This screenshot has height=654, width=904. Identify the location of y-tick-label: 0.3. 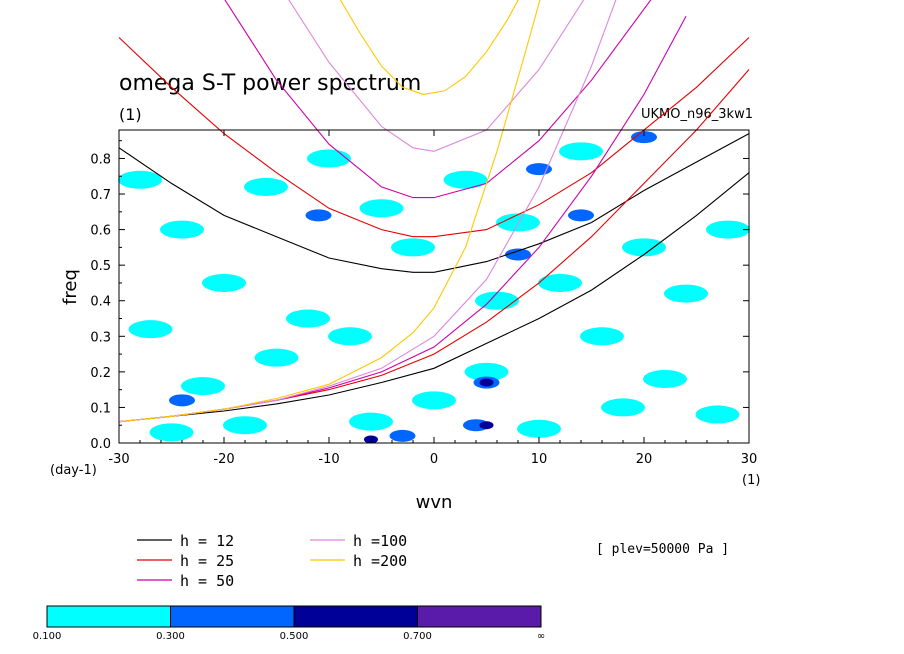
(100, 337).